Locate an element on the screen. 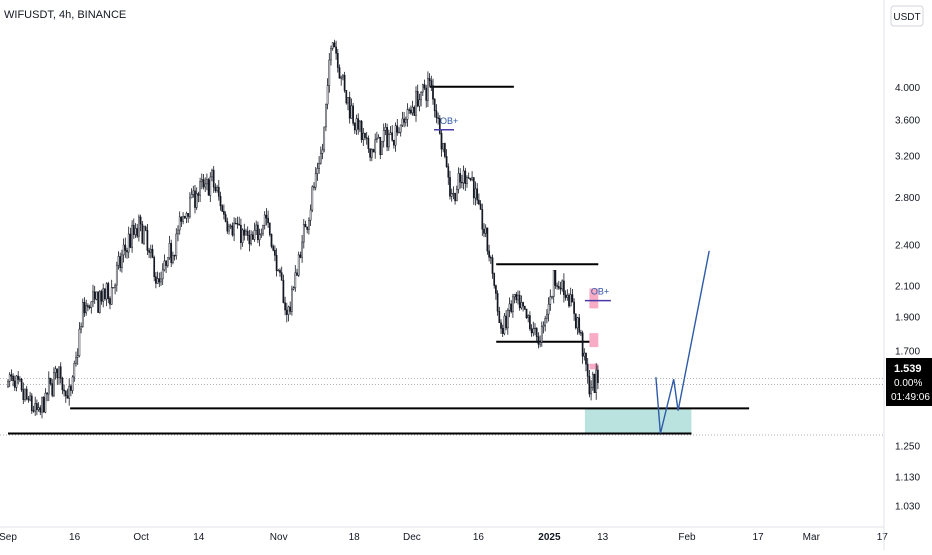 Image resolution: width=932 pixels, height=555 pixels. time-tick-label: 18 is located at coordinates (355, 537).